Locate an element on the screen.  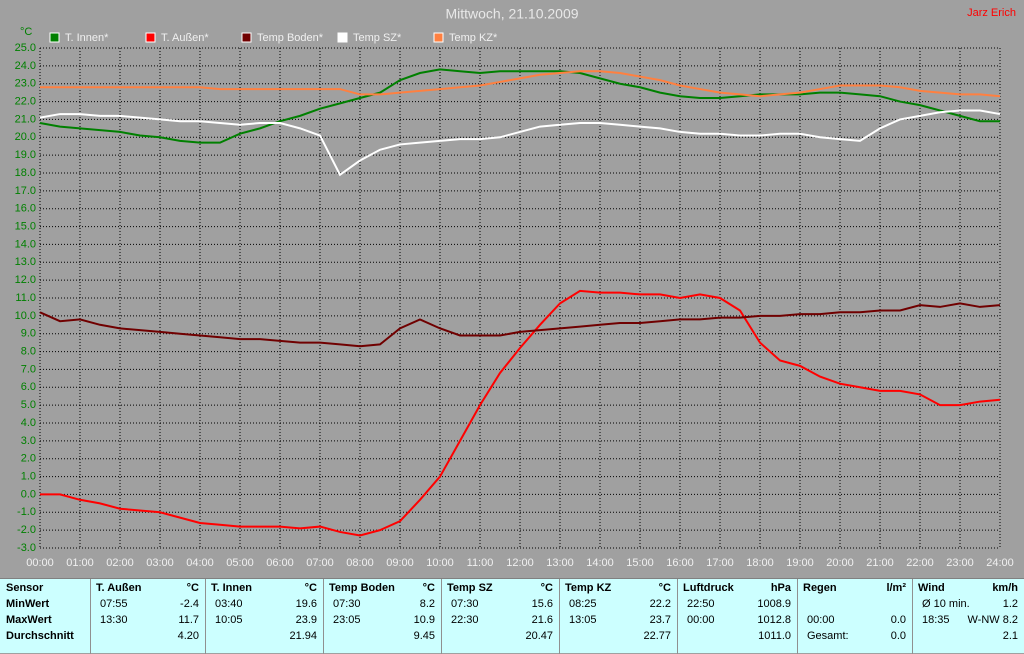
x-tick-label: 13:00 is located at coordinates (560, 563).